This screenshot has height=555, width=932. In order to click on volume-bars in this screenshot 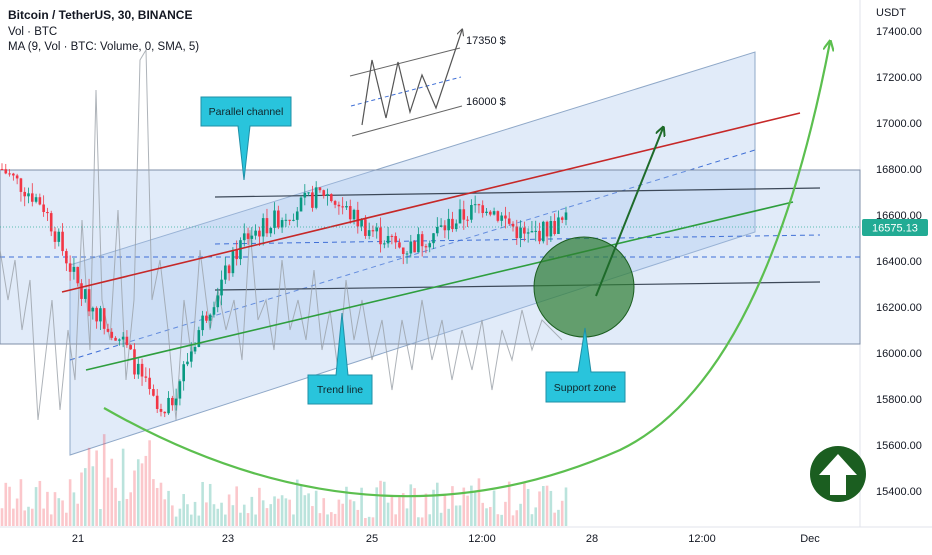, I will do `click(284, 480)`.